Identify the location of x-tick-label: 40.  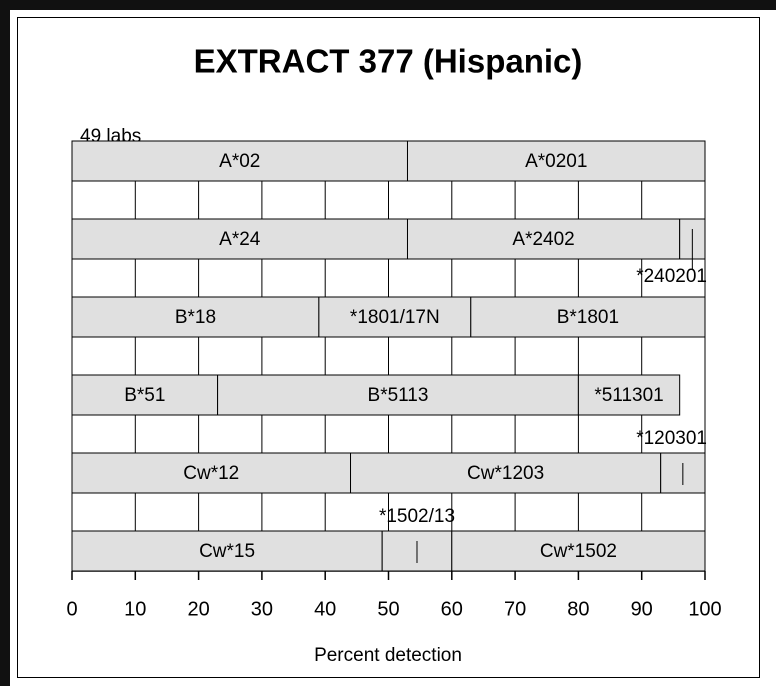
(325, 609).